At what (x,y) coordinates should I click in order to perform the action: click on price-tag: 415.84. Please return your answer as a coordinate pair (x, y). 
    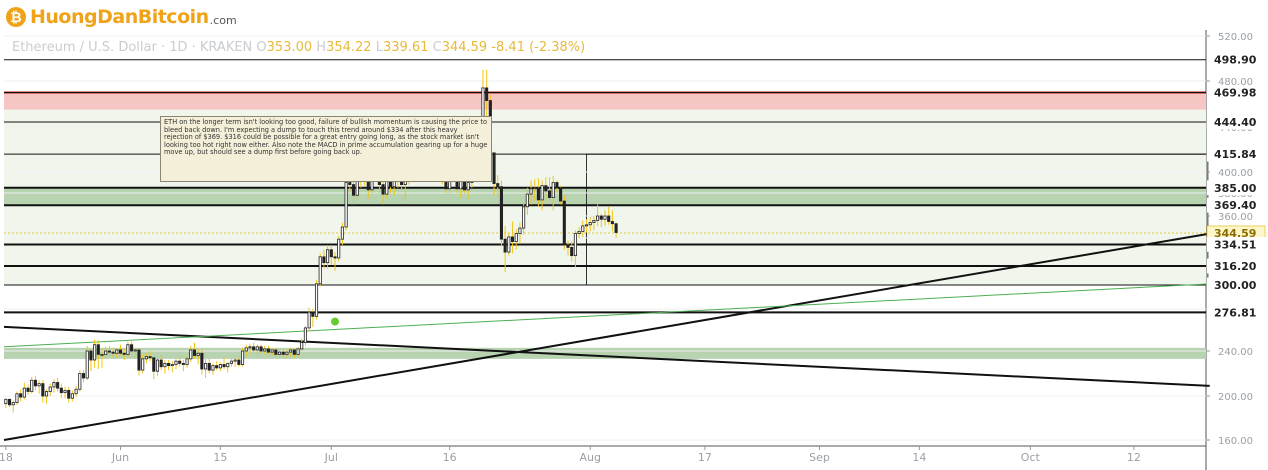
    Looking at the image, I should click on (1236, 154).